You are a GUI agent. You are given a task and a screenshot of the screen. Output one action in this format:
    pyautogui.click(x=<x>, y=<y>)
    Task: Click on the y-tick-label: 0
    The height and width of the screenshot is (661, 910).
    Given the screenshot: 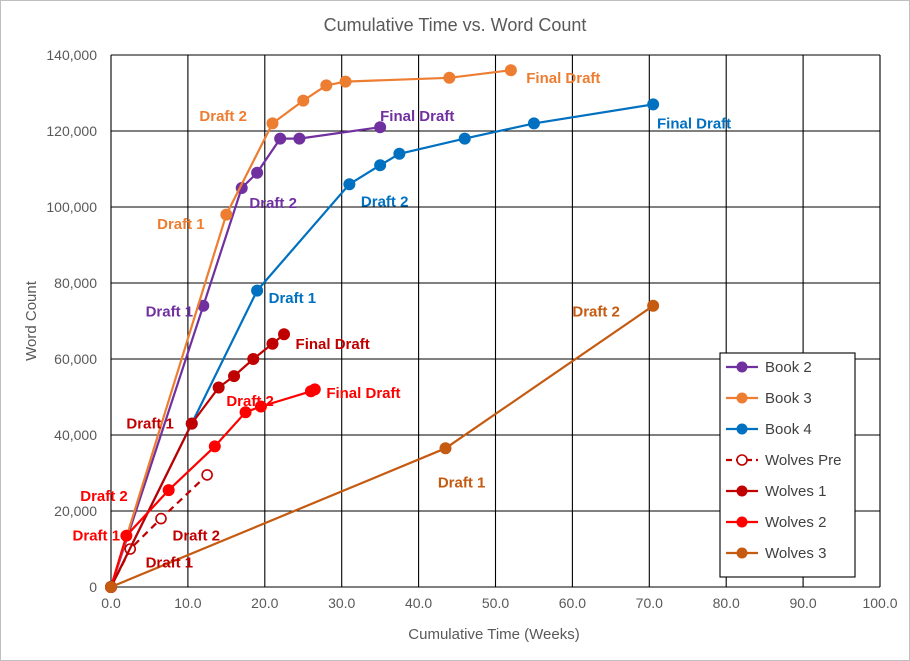 What is the action you would take?
    pyautogui.click(x=93, y=587)
    